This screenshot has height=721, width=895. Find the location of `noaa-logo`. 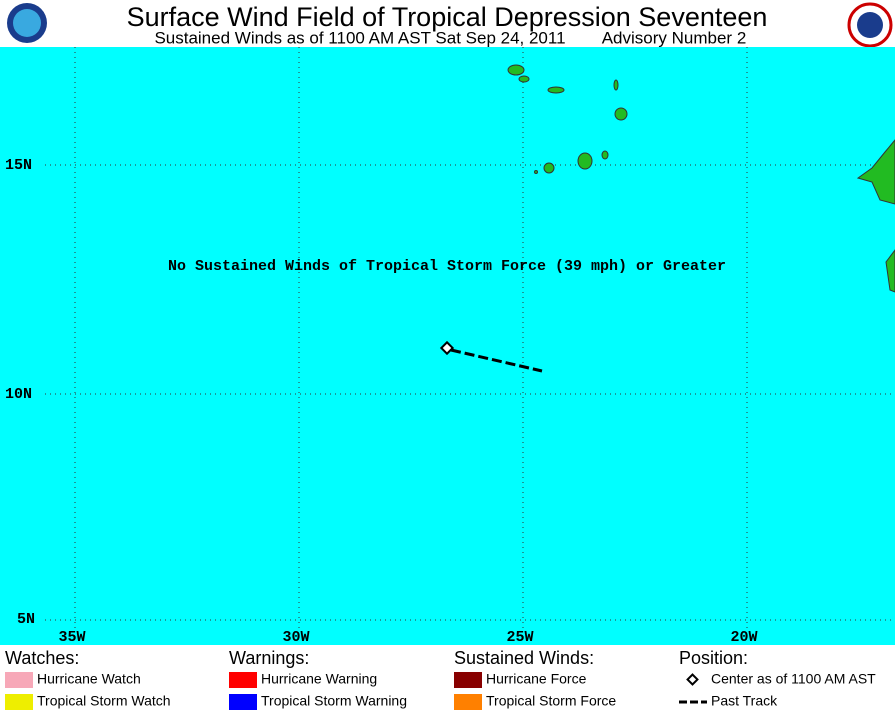

noaa-logo is located at coordinates (27, 23).